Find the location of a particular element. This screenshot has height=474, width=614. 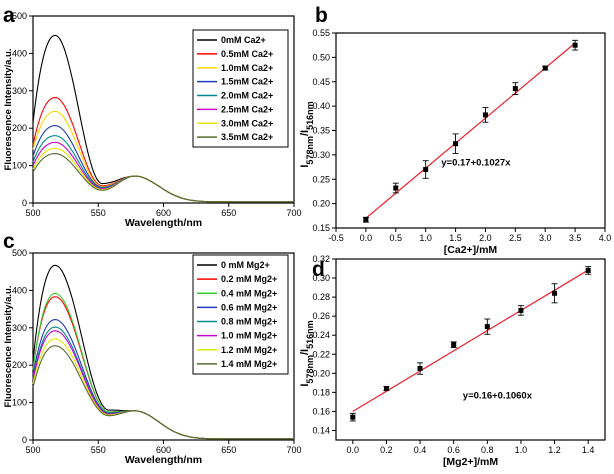

panel-letter-c: c is located at coordinates (9, 241).